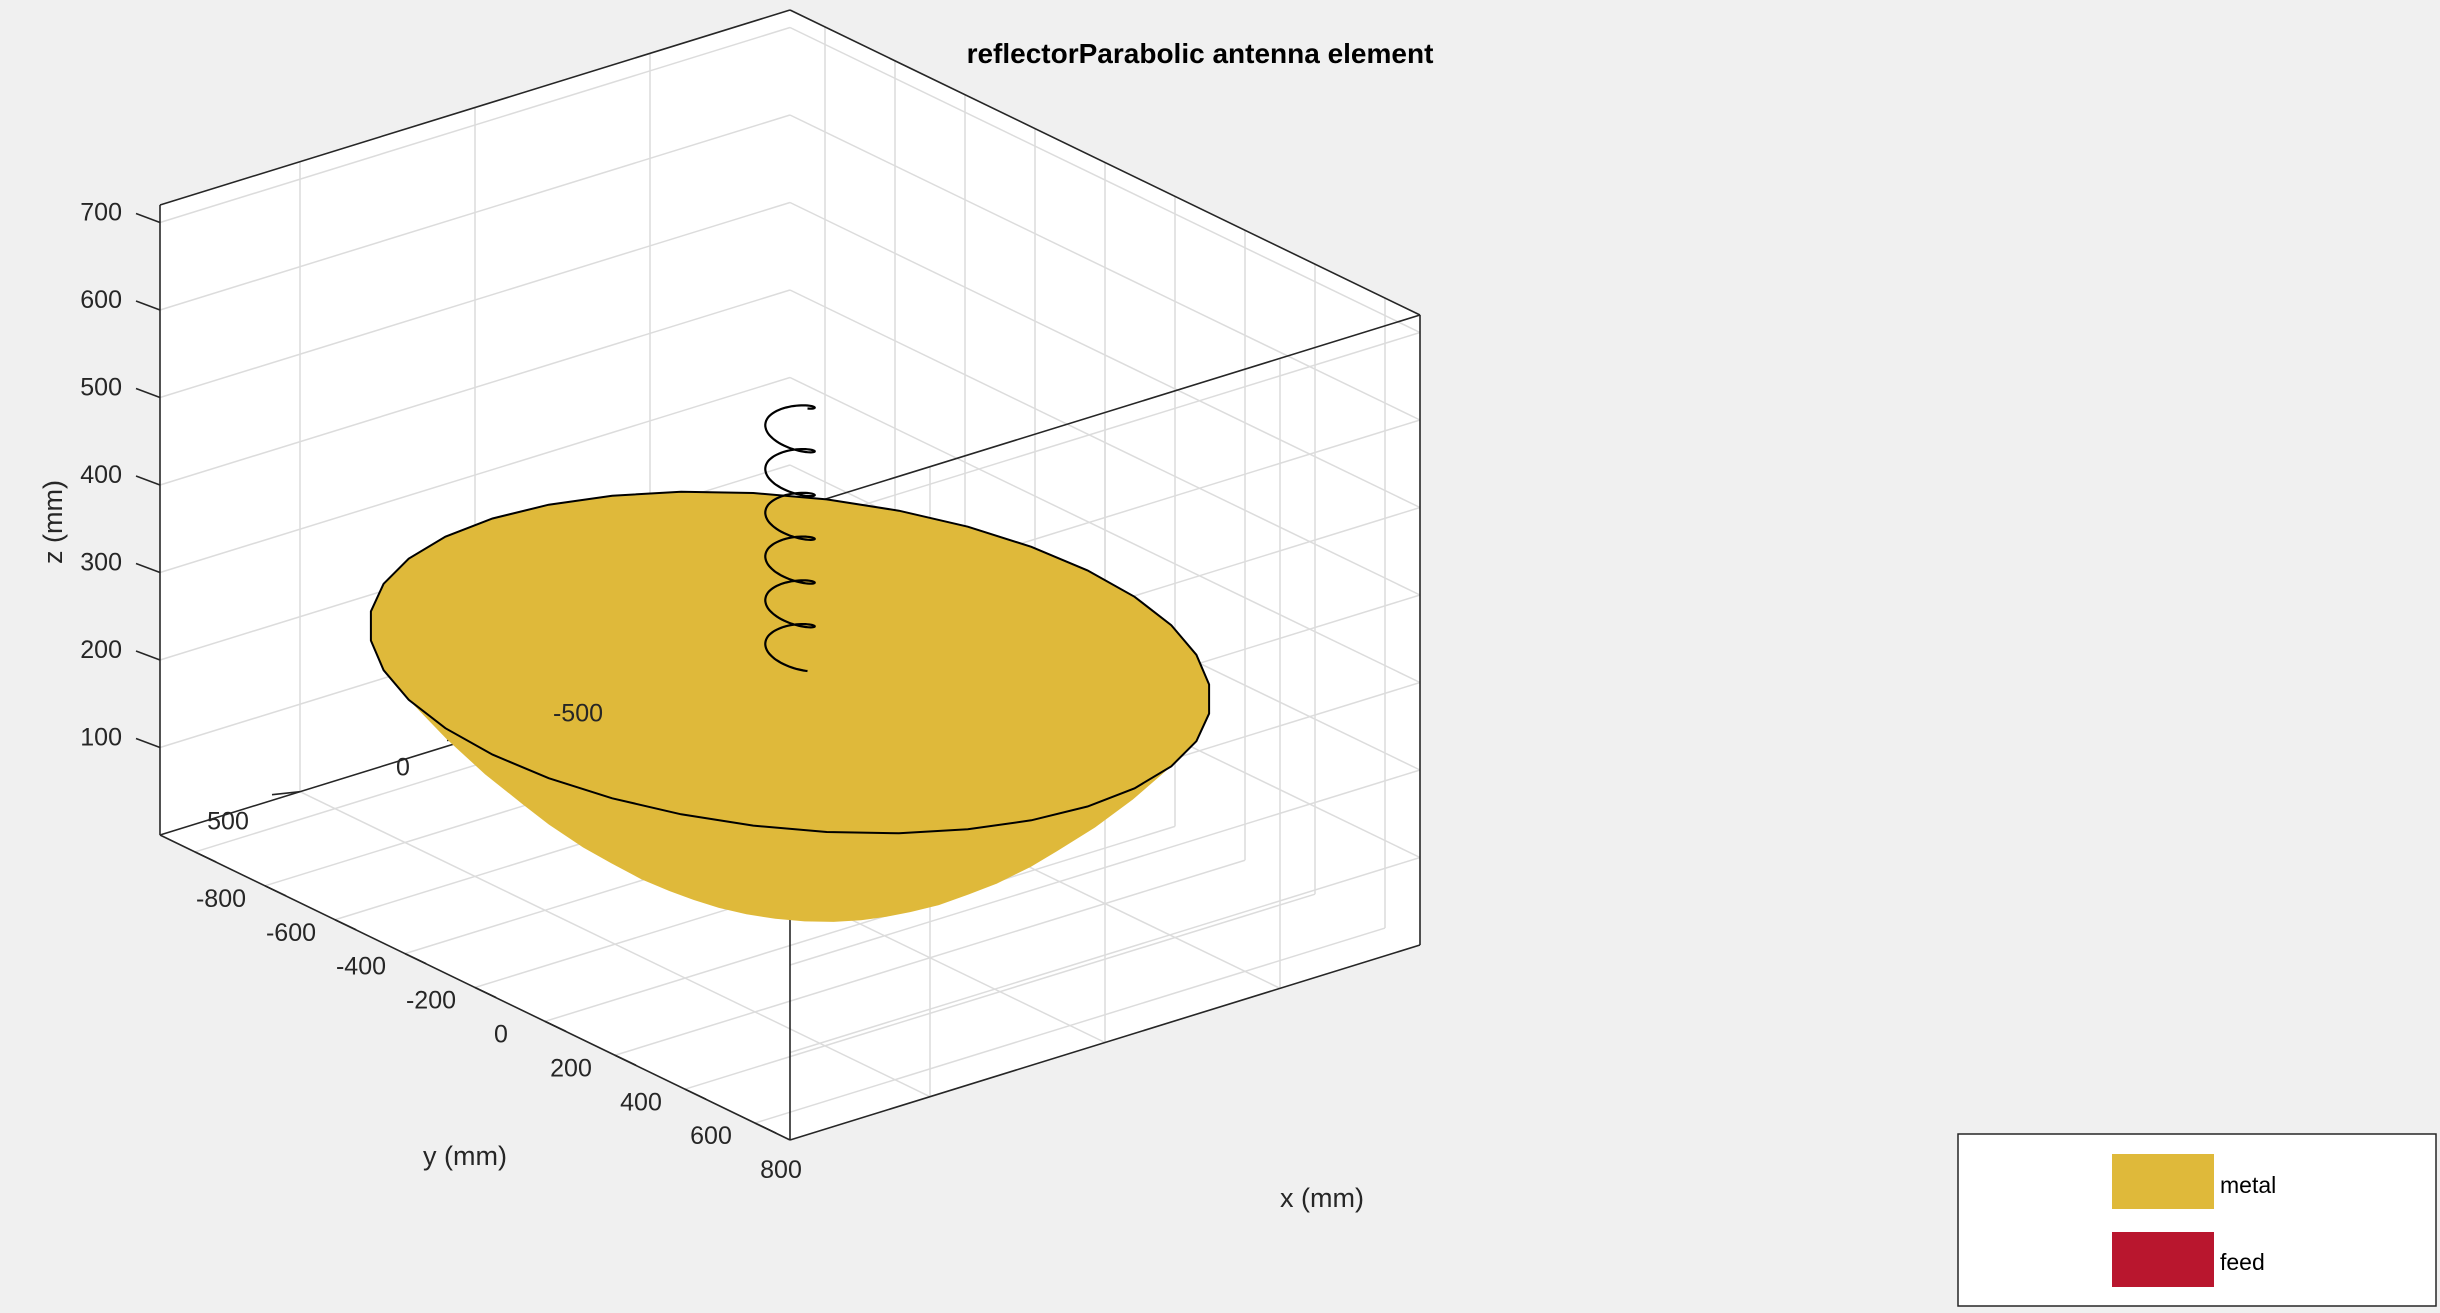 The height and width of the screenshot is (1313, 2440). I want to click on z-tick-label: 300, so click(101, 563).